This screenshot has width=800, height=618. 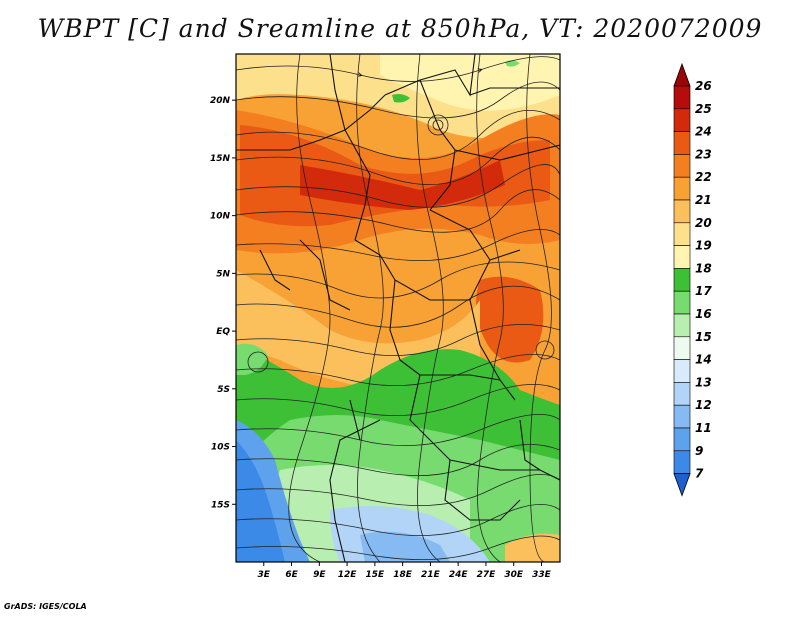 What do you see at coordinates (220, 217) in the screenshot?
I see `lat-tick-label: 10N` at bounding box center [220, 217].